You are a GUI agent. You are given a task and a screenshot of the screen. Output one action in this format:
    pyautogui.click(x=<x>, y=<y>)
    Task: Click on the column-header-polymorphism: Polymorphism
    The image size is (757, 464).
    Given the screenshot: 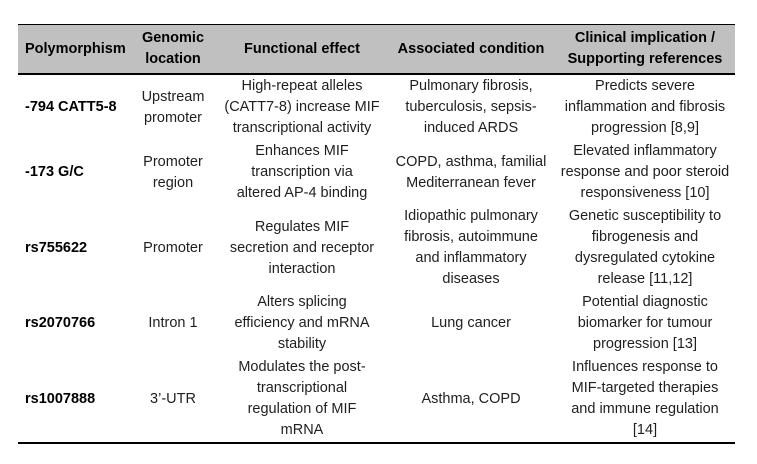 What is the action you would take?
    pyautogui.click(x=73, y=49)
    